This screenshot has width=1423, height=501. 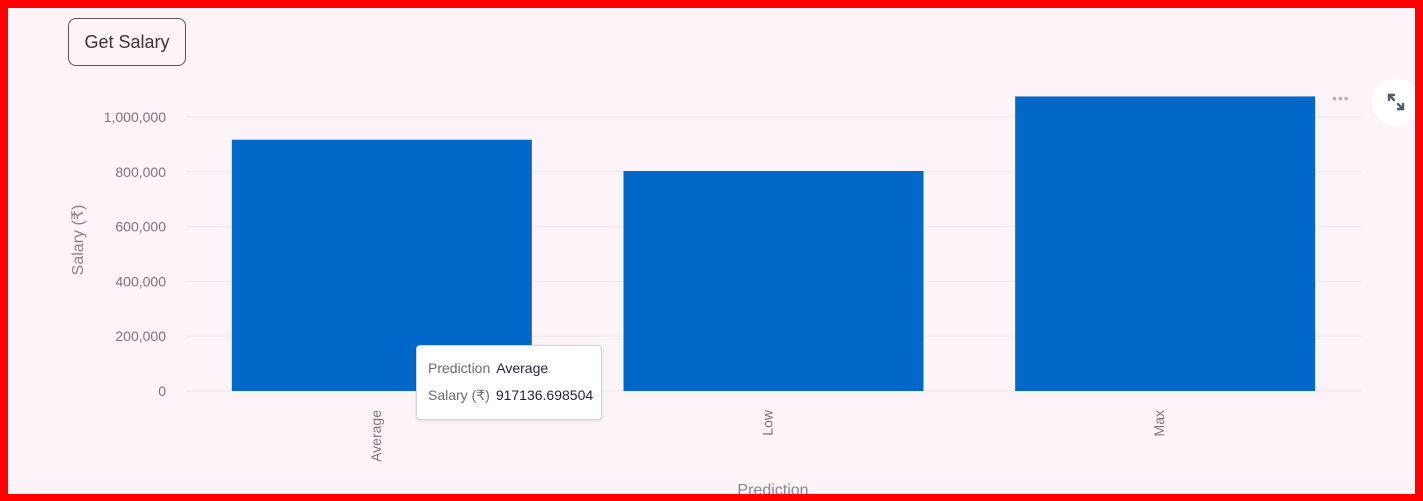 What do you see at coordinates (140, 172) in the screenshot?
I see `y-tick-label: 800,000` at bounding box center [140, 172].